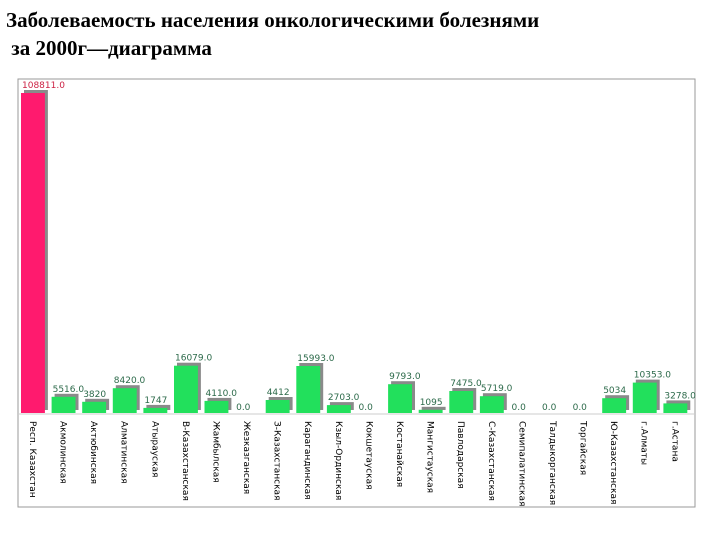 The image size is (720, 540). What do you see at coordinates (307, 460) in the screenshot?
I see `category-label: Карагандинская` at bounding box center [307, 460].